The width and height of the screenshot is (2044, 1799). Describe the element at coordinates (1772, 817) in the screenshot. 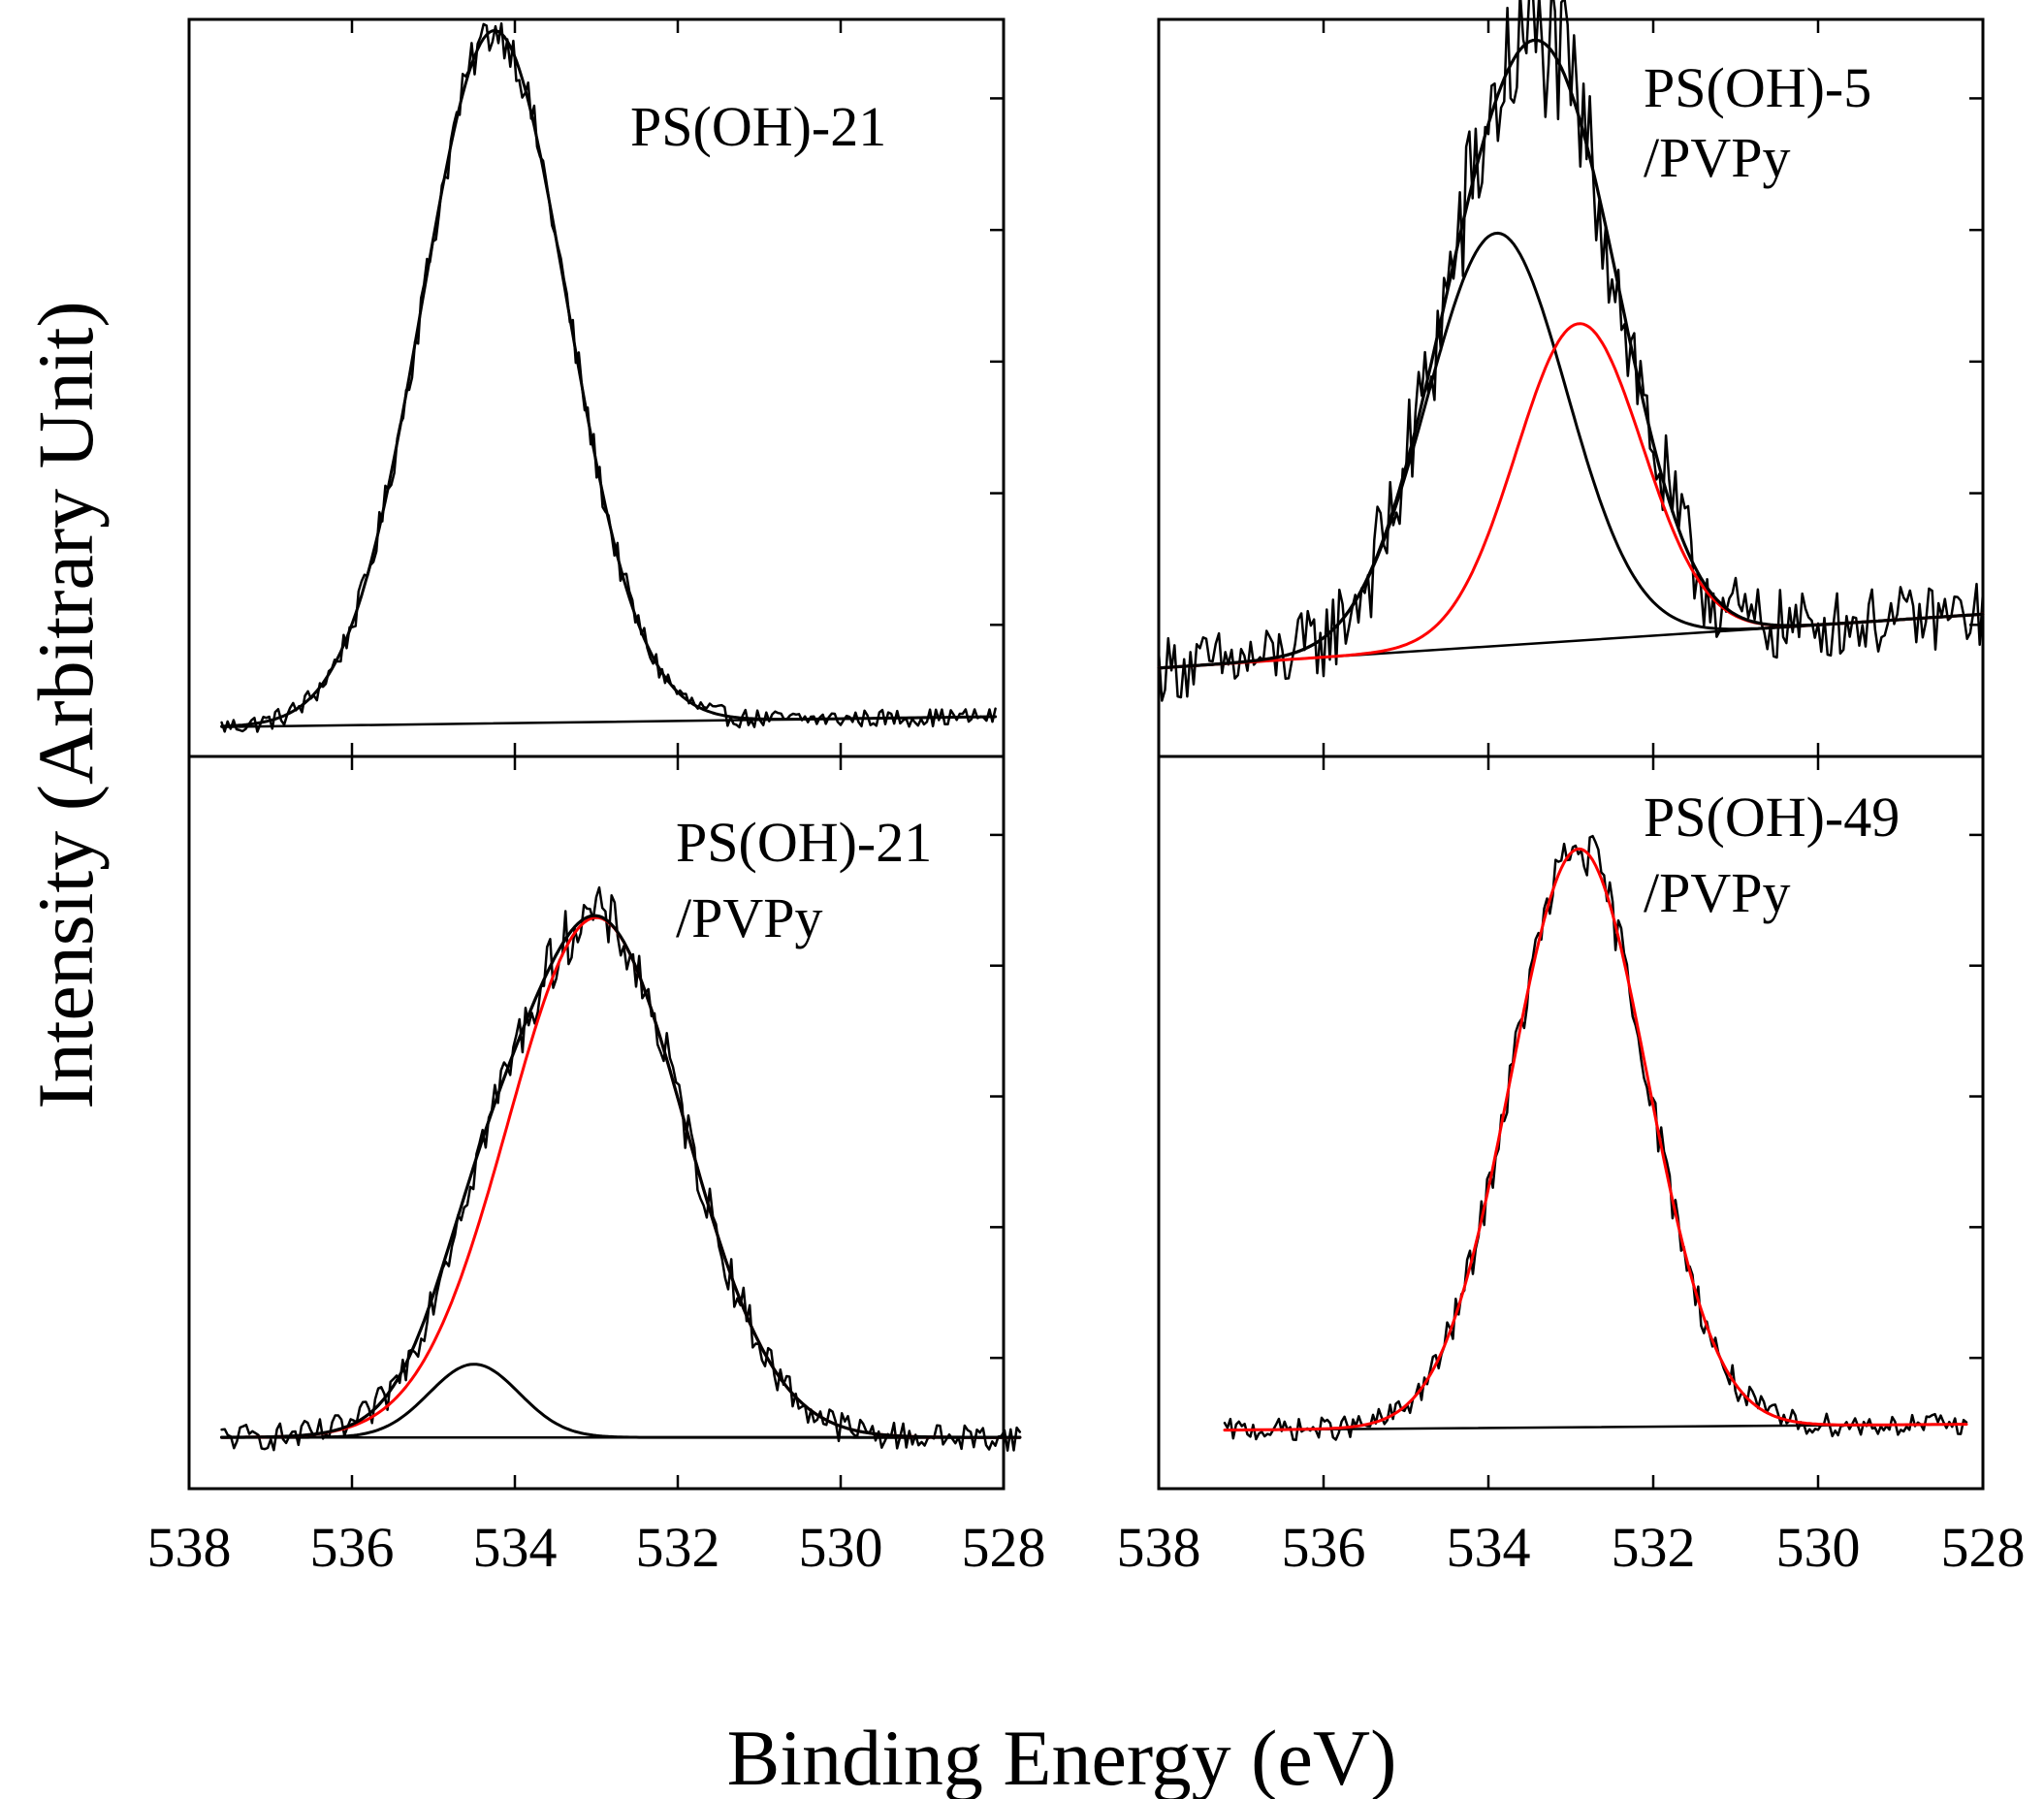

I see `panel-label: PS(OH)-49` at that location.